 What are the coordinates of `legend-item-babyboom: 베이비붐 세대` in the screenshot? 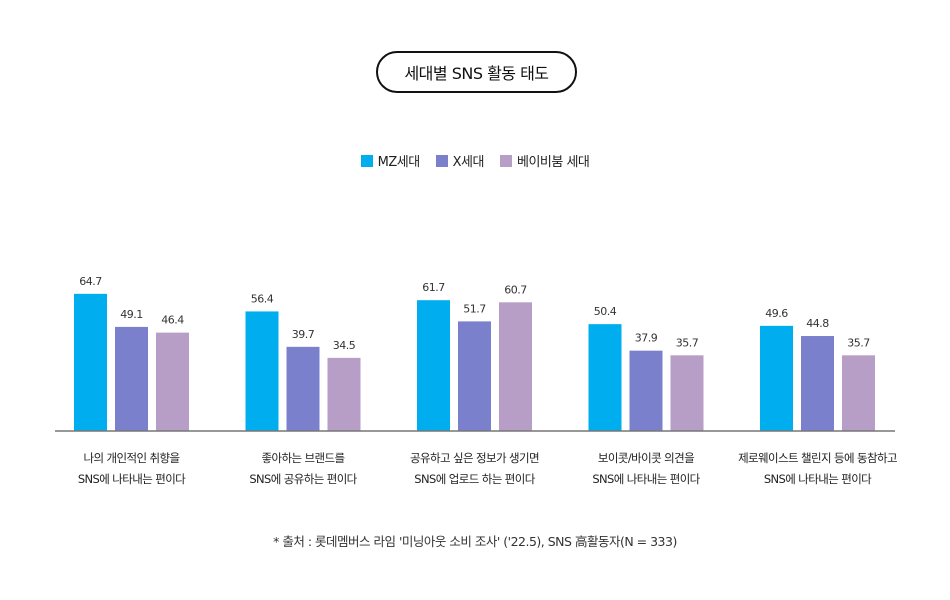 It's located at (544, 160).